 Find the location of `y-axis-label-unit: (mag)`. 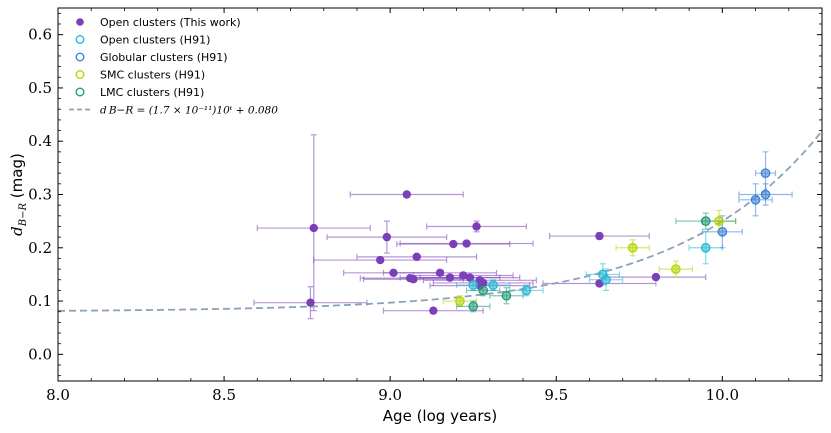

y-axis-label-unit: (mag) is located at coordinates (17, 178).